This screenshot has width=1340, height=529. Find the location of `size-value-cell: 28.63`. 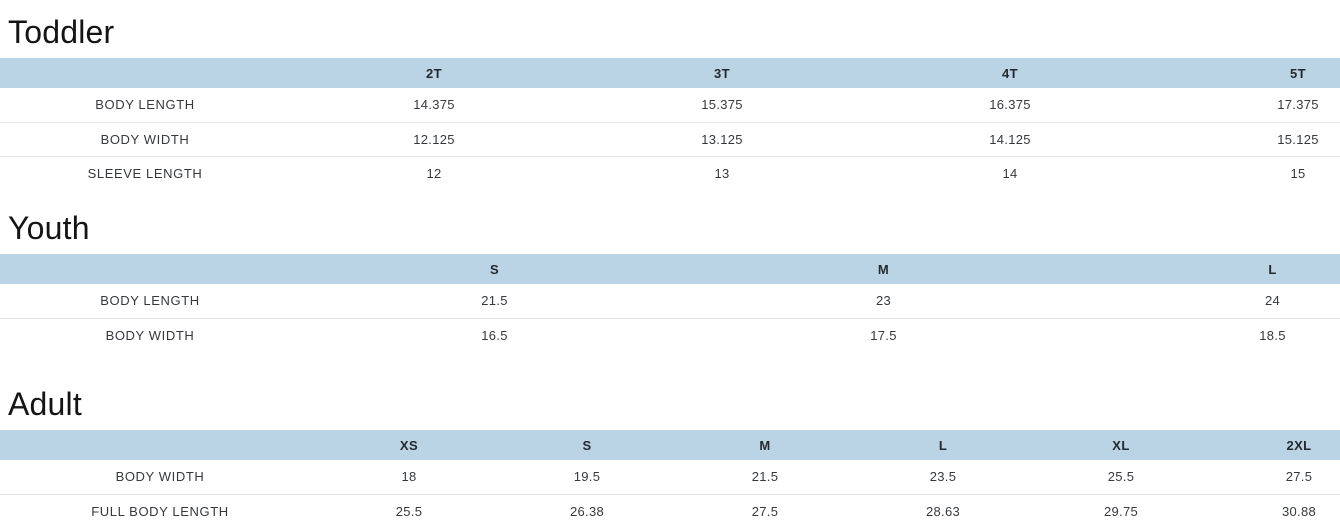

size-value-cell: 28.63 is located at coordinates (943, 511).